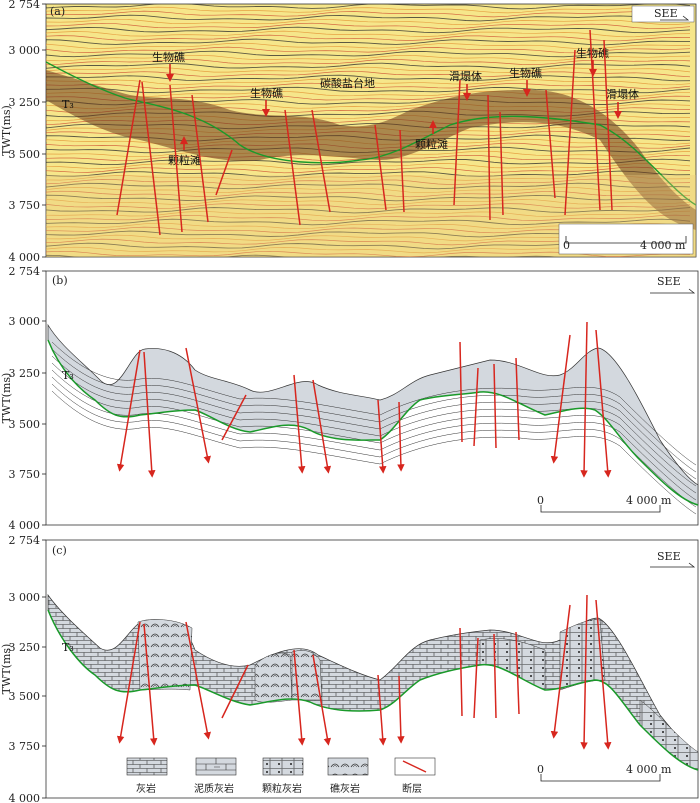  I want to click on faults, so click(364, 672).